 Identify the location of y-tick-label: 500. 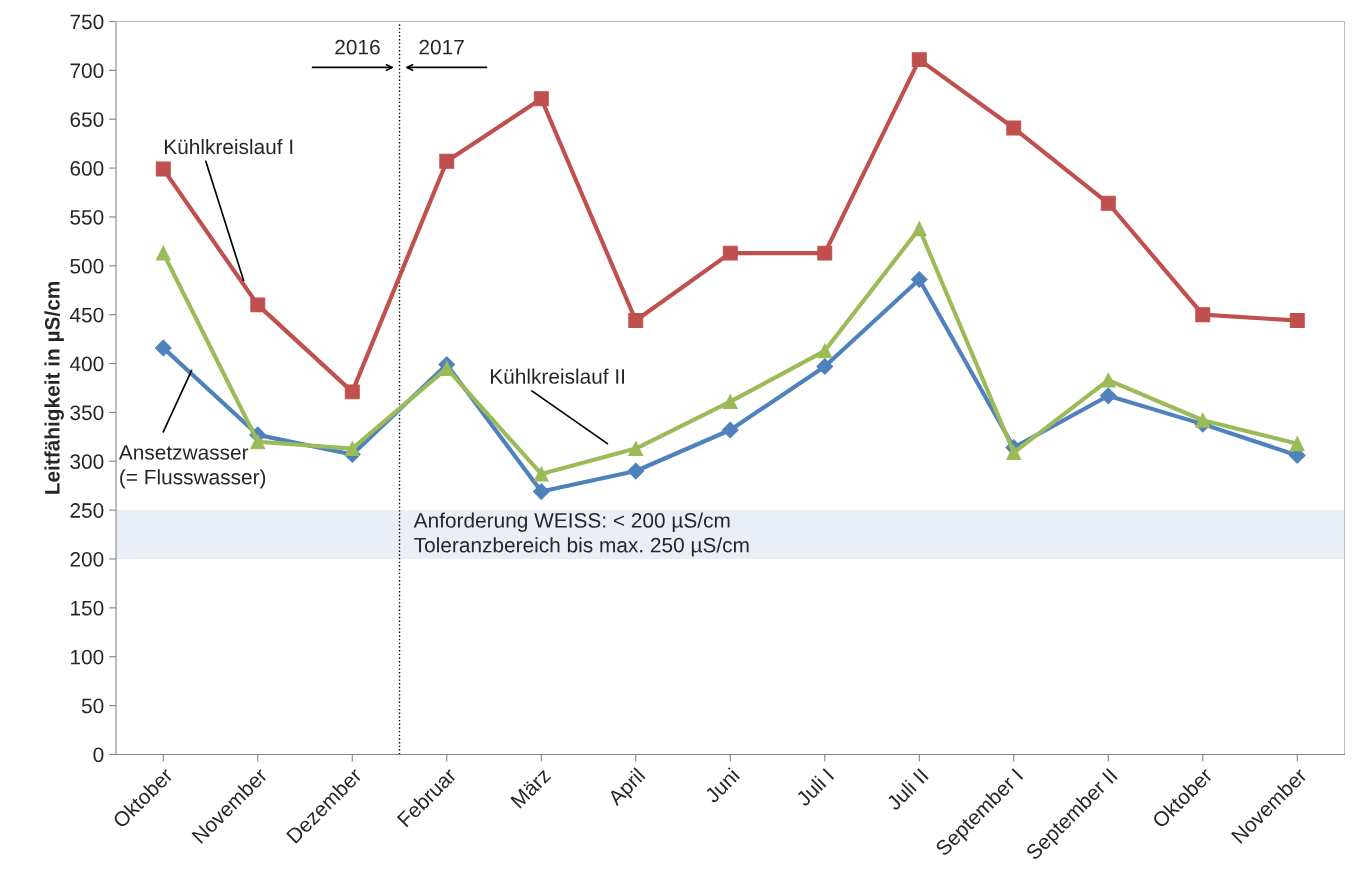
(87, 266).